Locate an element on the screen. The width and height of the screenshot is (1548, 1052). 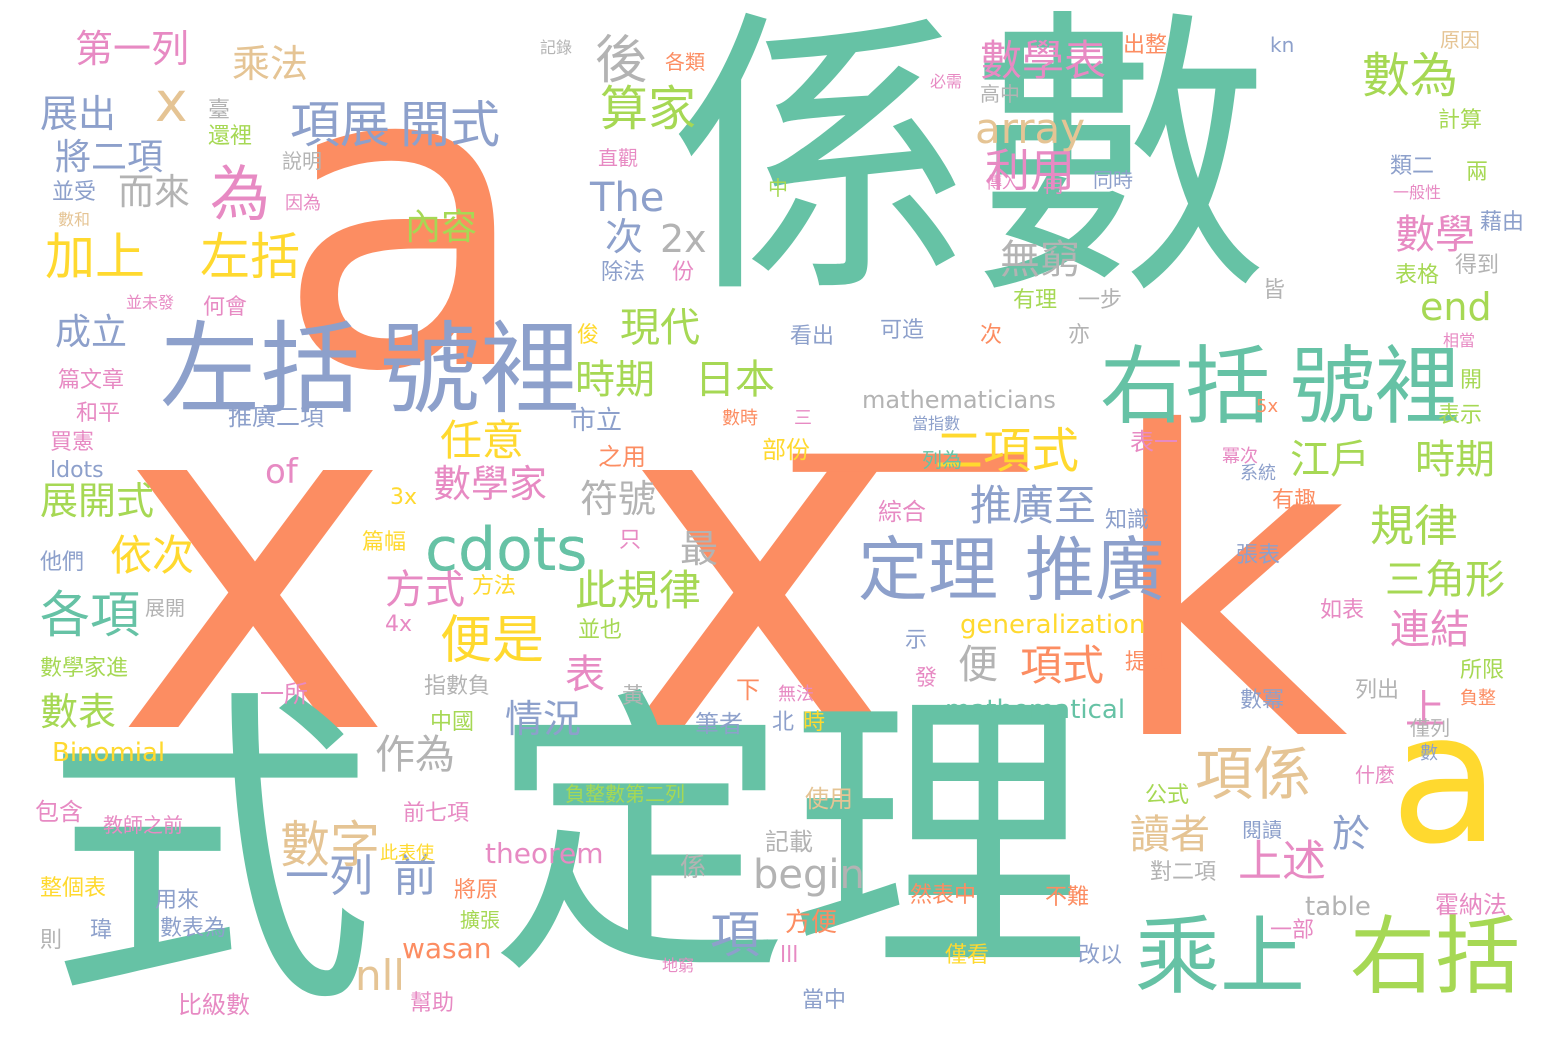
cloud-word: 買憲 is located at coordinates (72, 442).